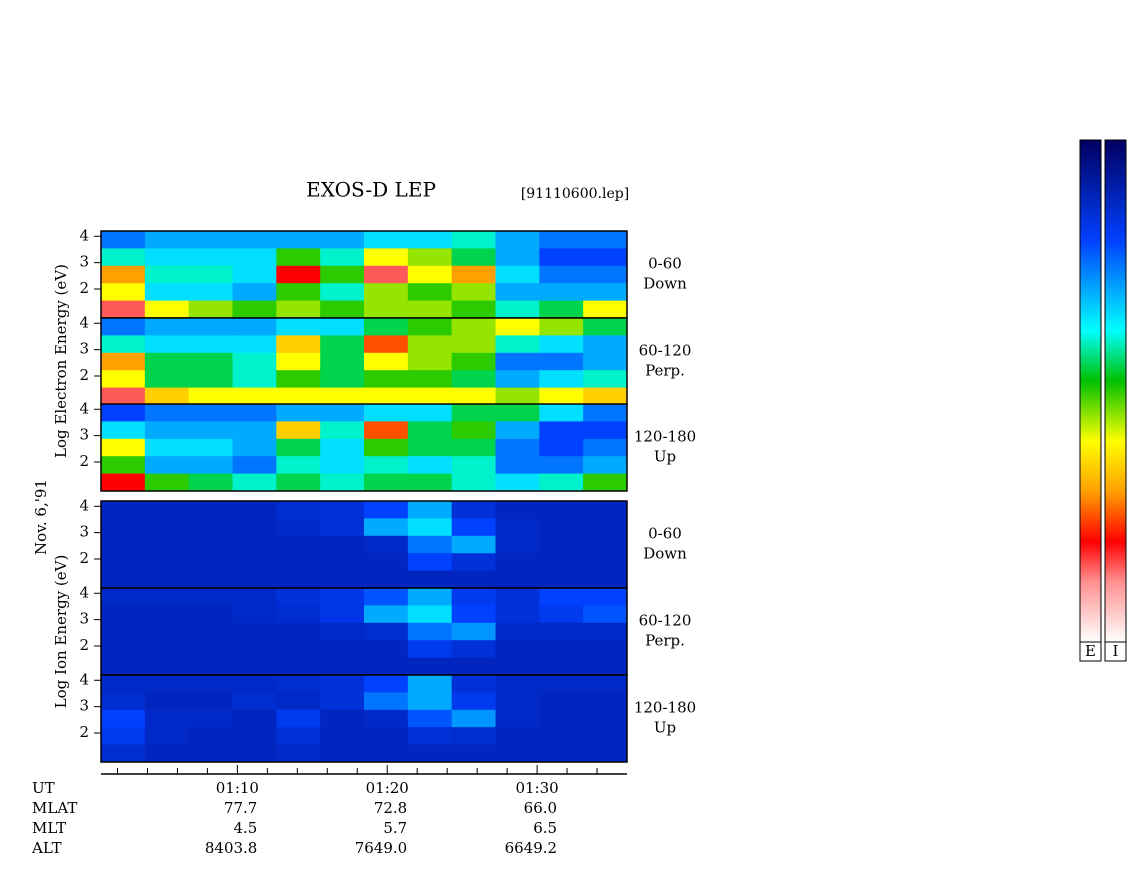 The height and width of the screenshot is (875, 1130). Describe the element at coordinates (240, 808) in the screenshot. I see `ephemeris-value: 77.7` at that location.